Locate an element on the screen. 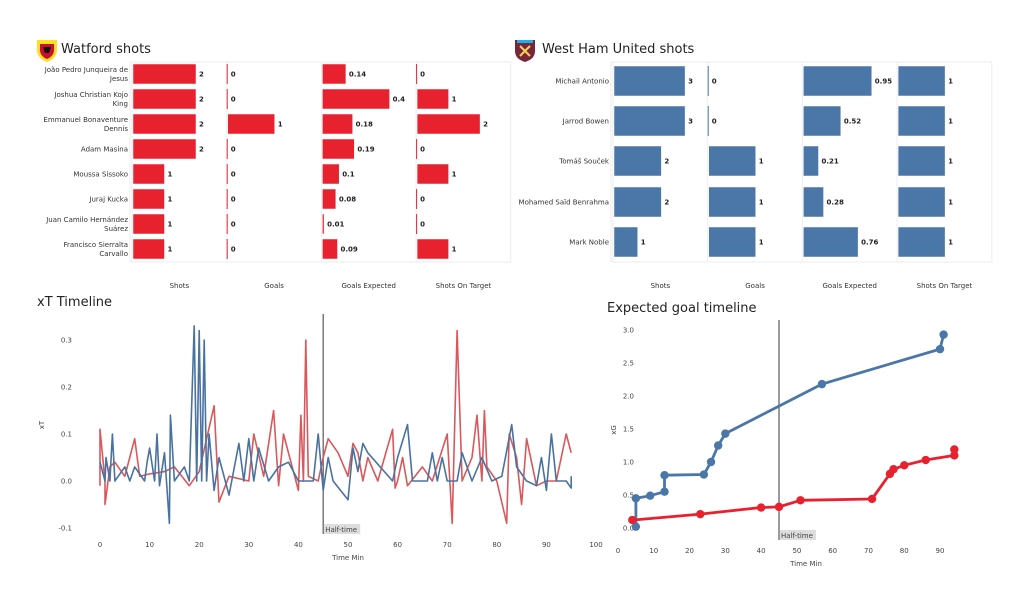 The image size is (1024, 602). x-tick-label: 100 is located at coordinates (595, 545).